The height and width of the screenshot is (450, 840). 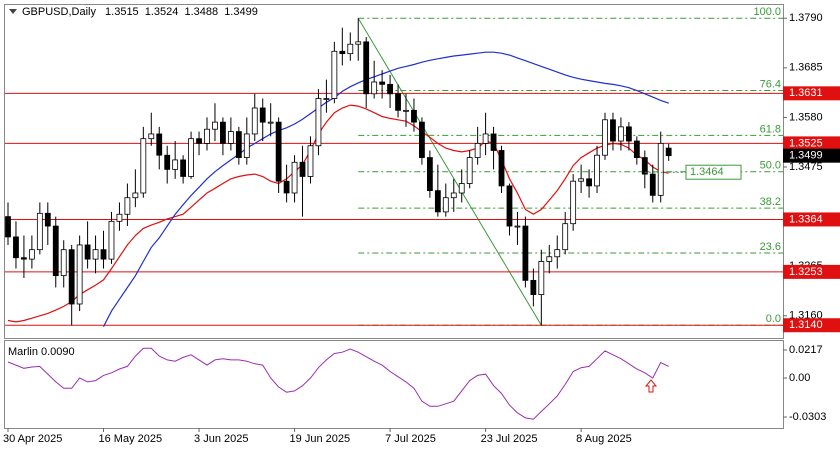 I want to click on y-tick-label: 0.0217, so click(x=806, y=350).